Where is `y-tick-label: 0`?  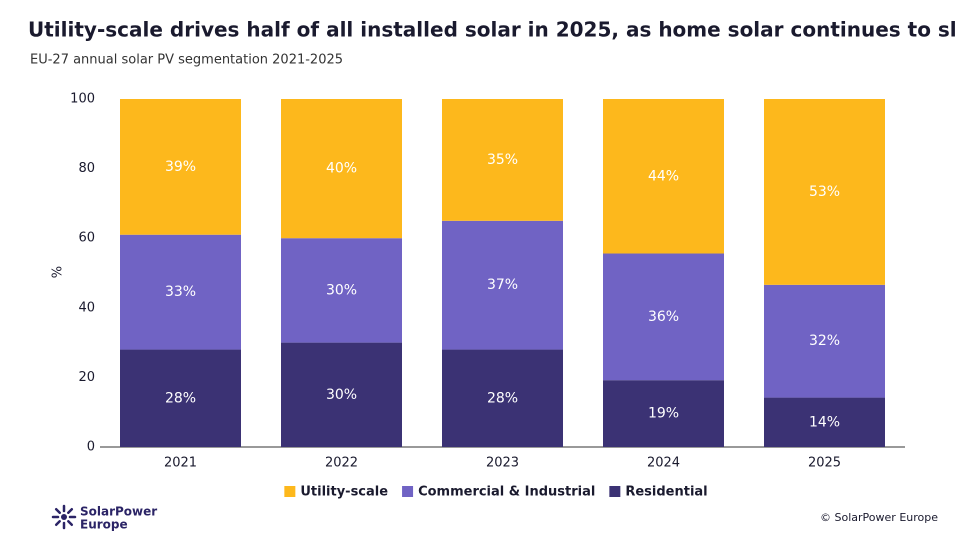
y-tick-label: 0 is located at coordinates (91, 447).